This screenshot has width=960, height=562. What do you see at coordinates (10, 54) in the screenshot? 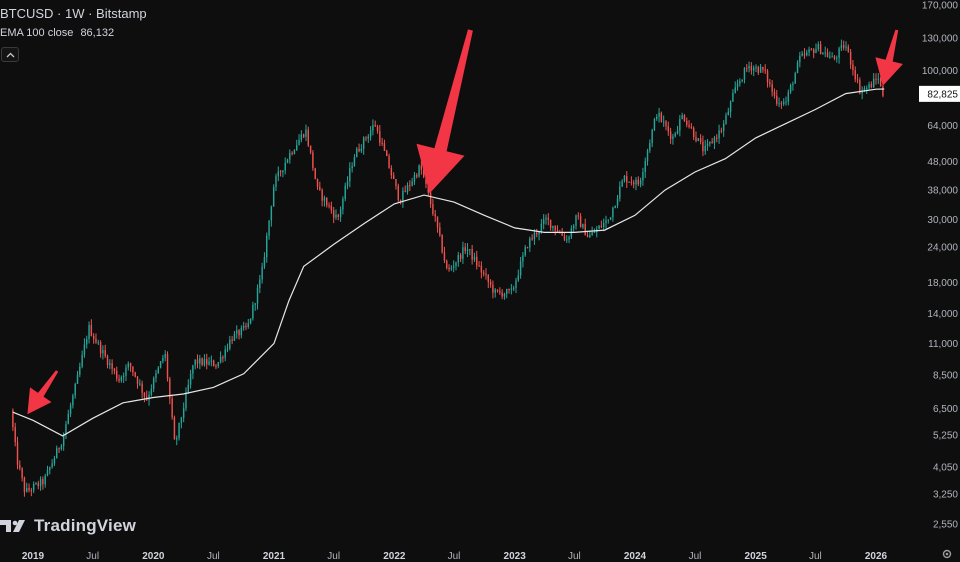
I see `chevron-up-icon` at bounding box center [10, 54].